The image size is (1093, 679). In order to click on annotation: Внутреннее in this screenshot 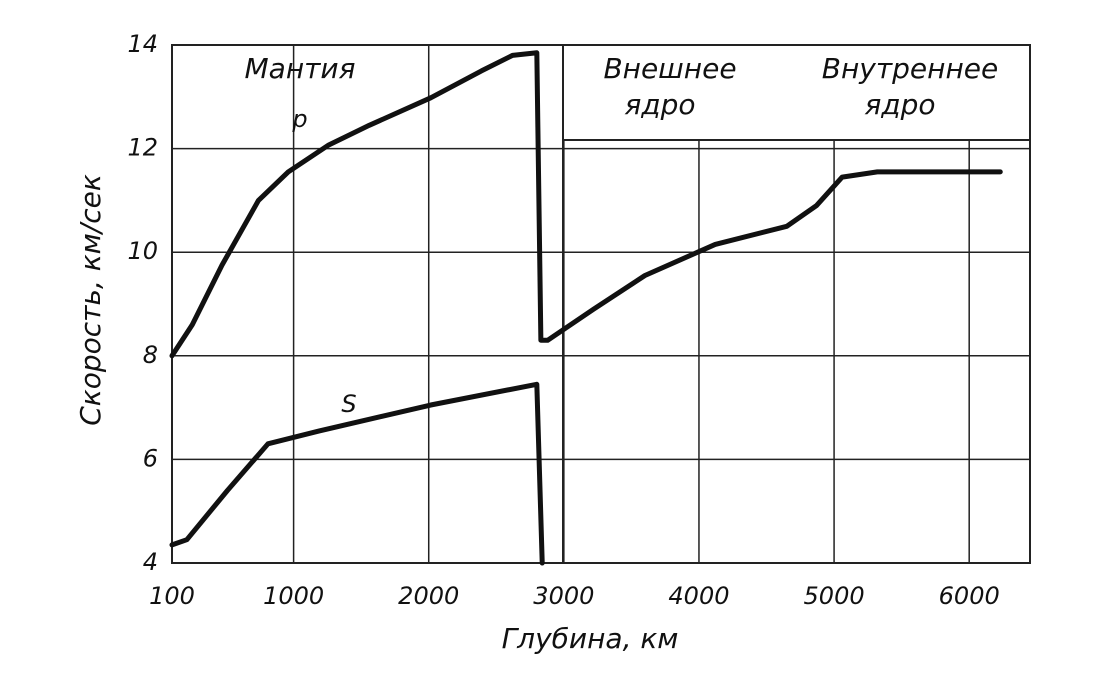, I will do `click(910, 68)`.